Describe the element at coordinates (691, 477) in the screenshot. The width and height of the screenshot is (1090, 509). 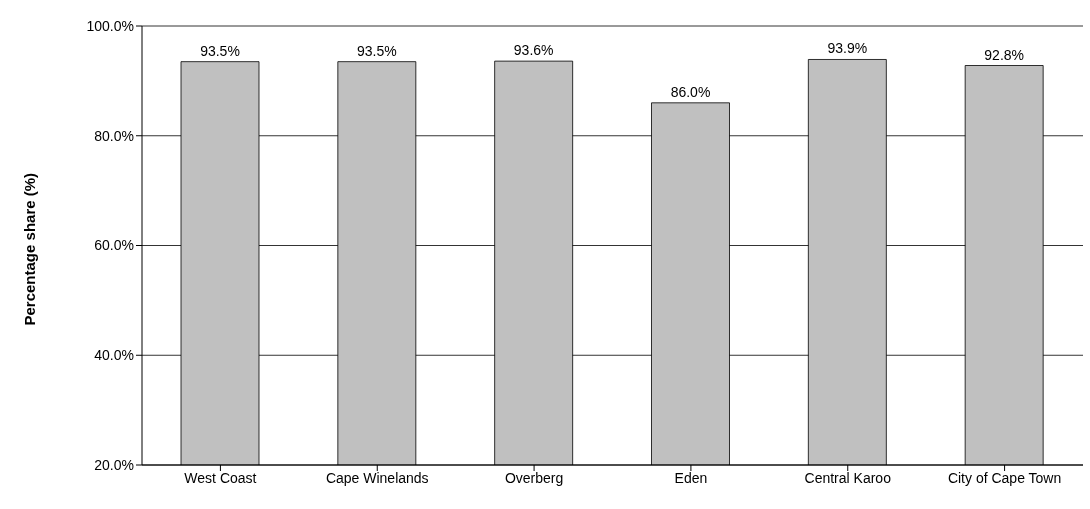
I see `x-tick-label: Eden` at that location.